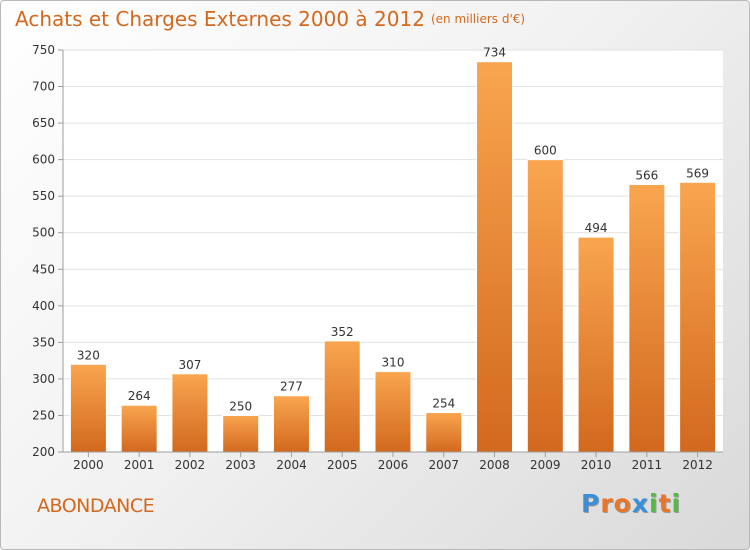 Image resolution: width=750 pixels, height=550 pixels. Describe the element at coordinates (291, 465) in the screenshot. I see `x-tick-label: 2004` at that location.